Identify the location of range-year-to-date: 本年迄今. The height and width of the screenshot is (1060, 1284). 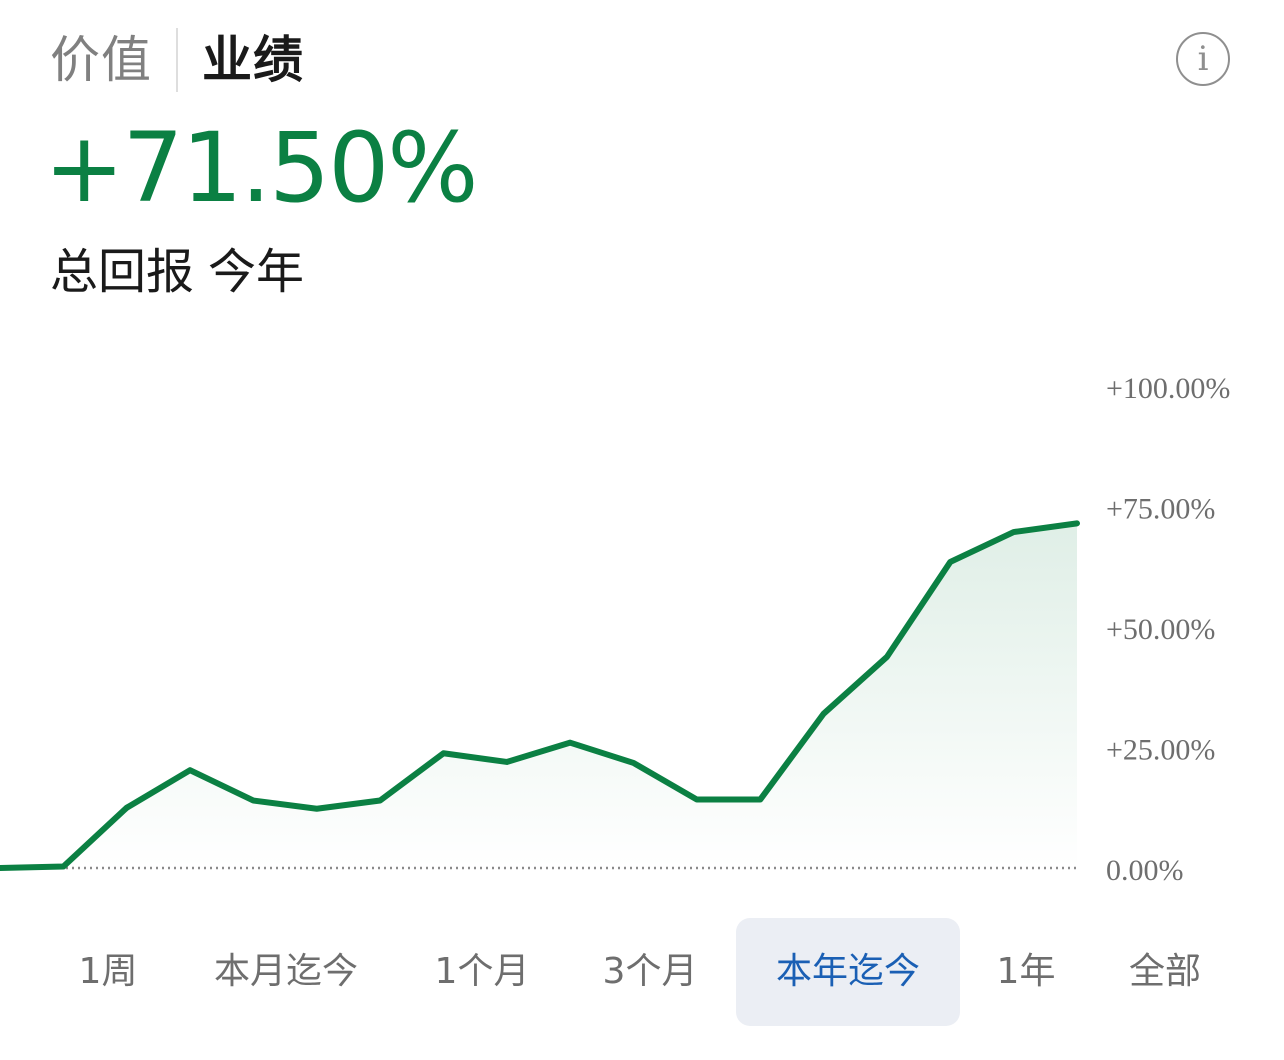
(848, 972).